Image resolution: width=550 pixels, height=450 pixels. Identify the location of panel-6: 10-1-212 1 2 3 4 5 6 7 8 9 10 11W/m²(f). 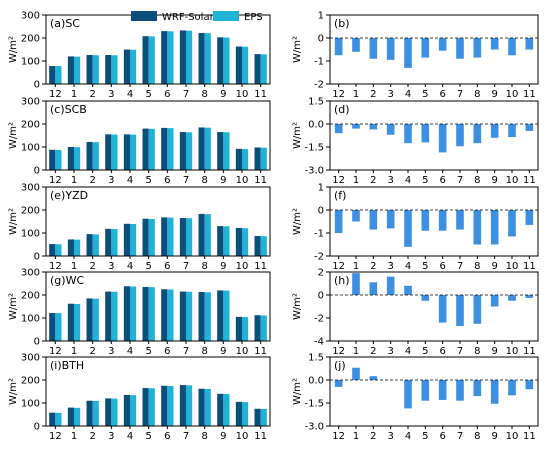
(415, 227).